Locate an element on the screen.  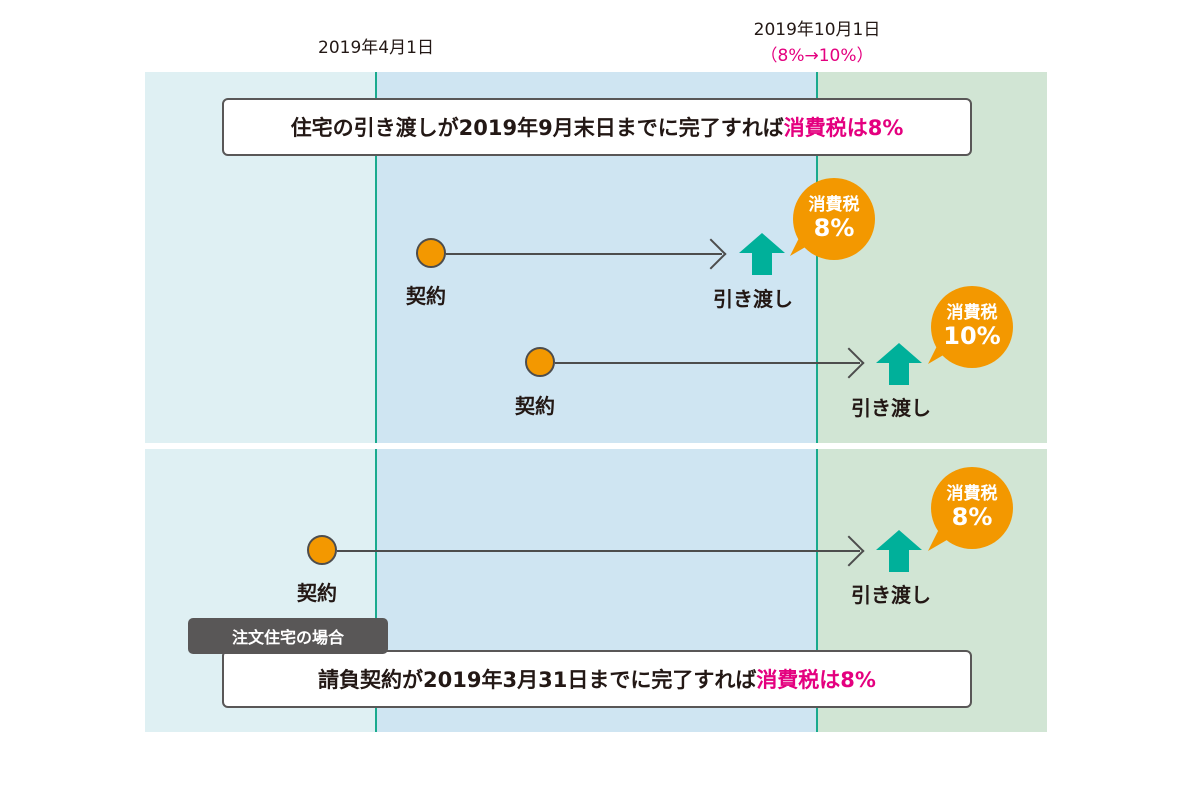
bubble-rate: 10% is located at coordinates (972, 336).